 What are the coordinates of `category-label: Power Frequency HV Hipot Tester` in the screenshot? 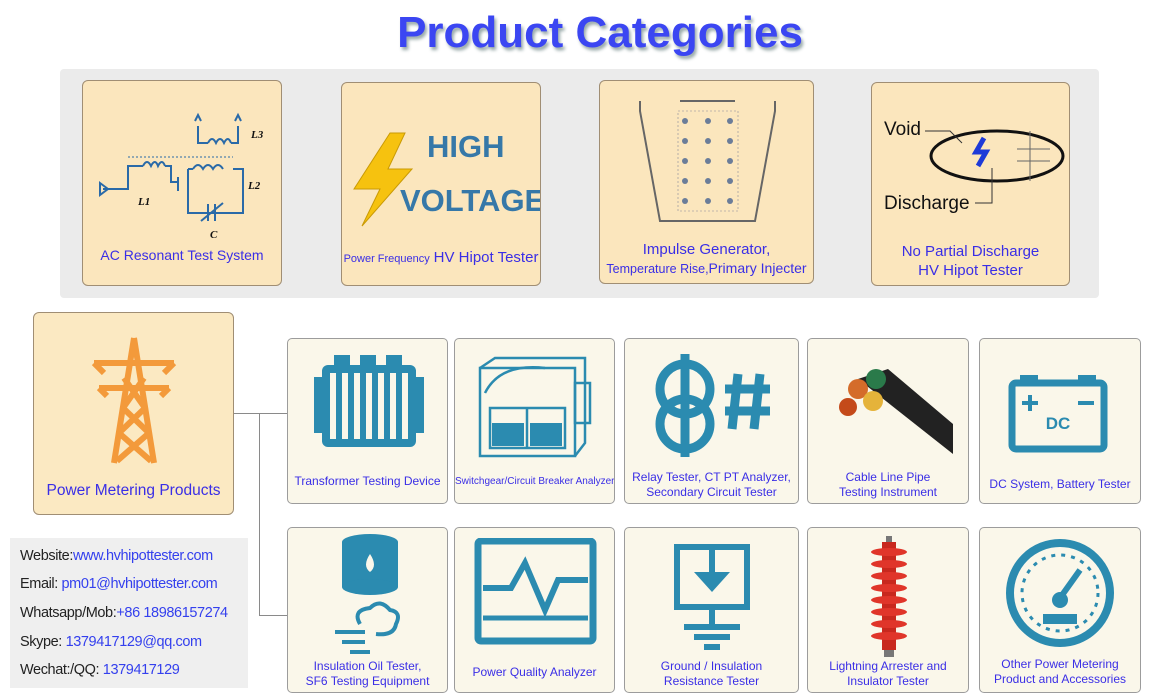 It's located at (441, 258).